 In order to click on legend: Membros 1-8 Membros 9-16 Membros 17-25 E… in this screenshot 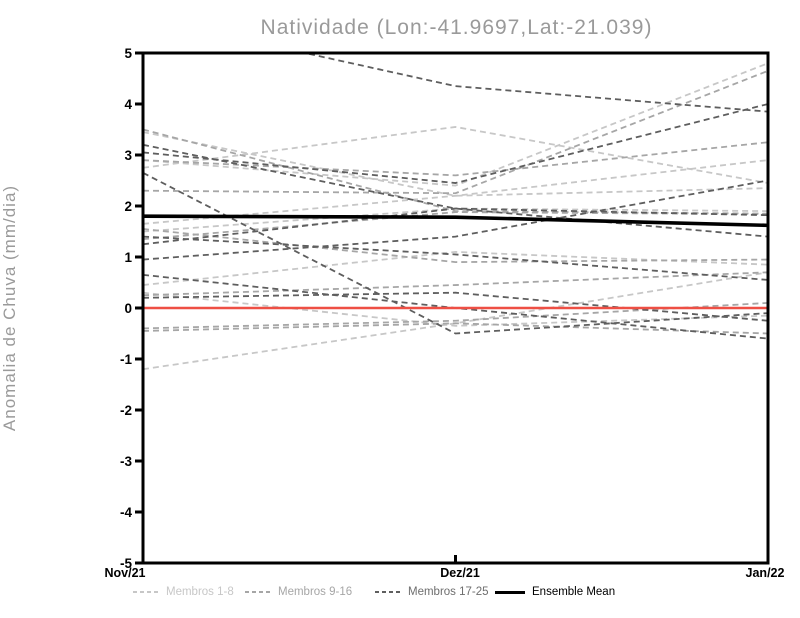, I will do `click(400, 593)`.